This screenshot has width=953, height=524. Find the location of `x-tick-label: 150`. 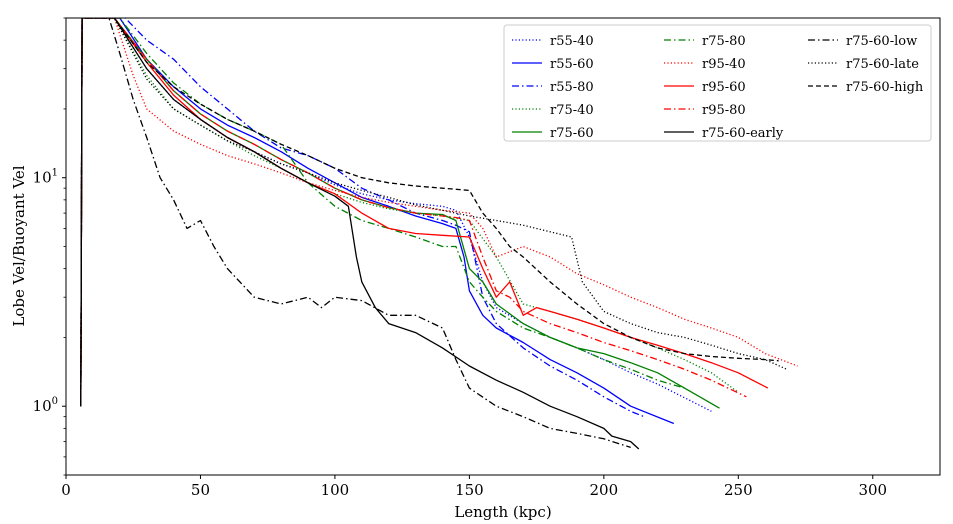

x-tick-label: 150 is located at coordinates (469, 490).